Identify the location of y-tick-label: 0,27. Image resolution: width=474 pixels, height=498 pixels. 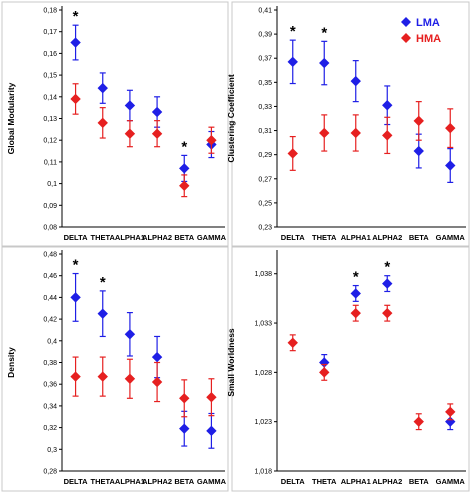
(265, 179).